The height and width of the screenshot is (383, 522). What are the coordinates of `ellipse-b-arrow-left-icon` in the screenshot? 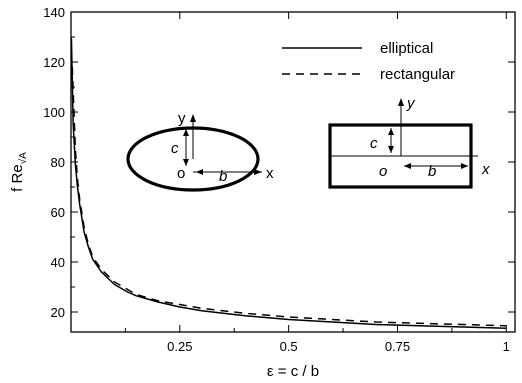 It's located at (199, 172).